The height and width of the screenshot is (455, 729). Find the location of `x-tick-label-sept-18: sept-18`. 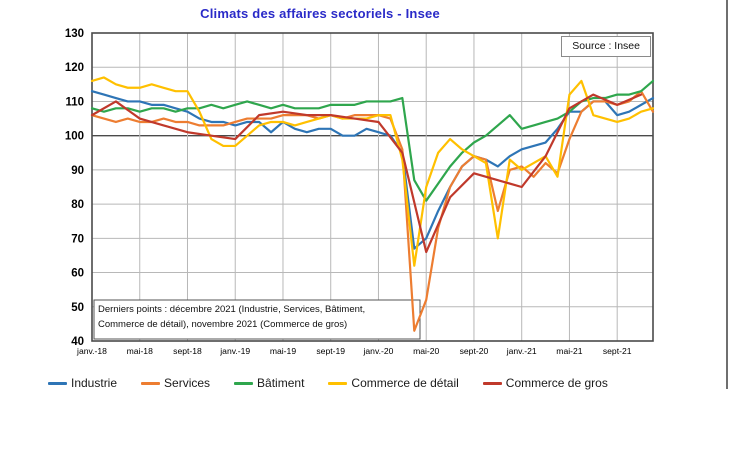

x-tick-label-sept-18: sept-18 is located at coordinates (187, 351).